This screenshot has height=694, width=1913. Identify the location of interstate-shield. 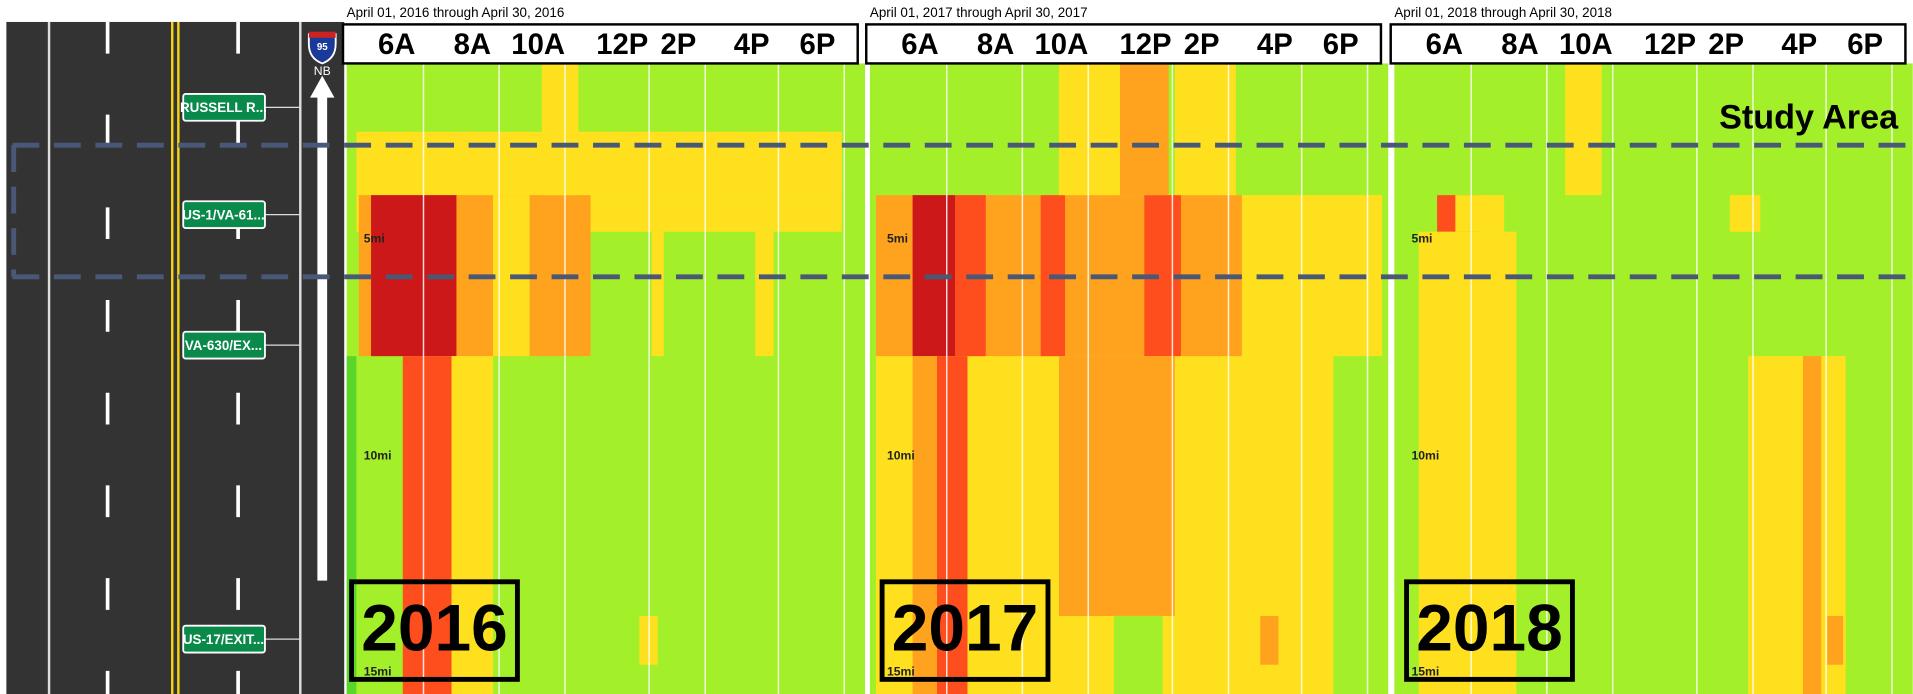
(322, 49).